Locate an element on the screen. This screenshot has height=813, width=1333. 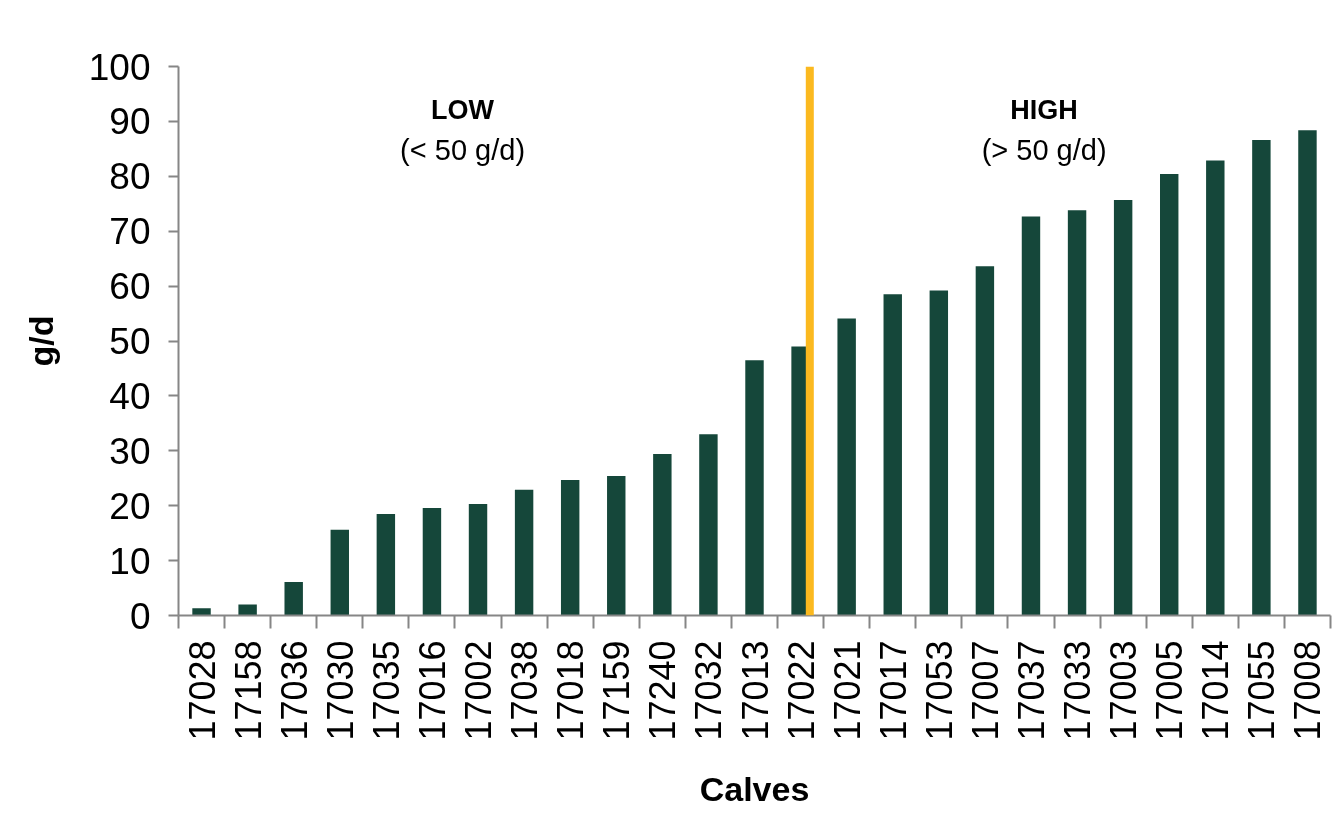
x-tick-label: 17032 is located at coordinates (709, 690).